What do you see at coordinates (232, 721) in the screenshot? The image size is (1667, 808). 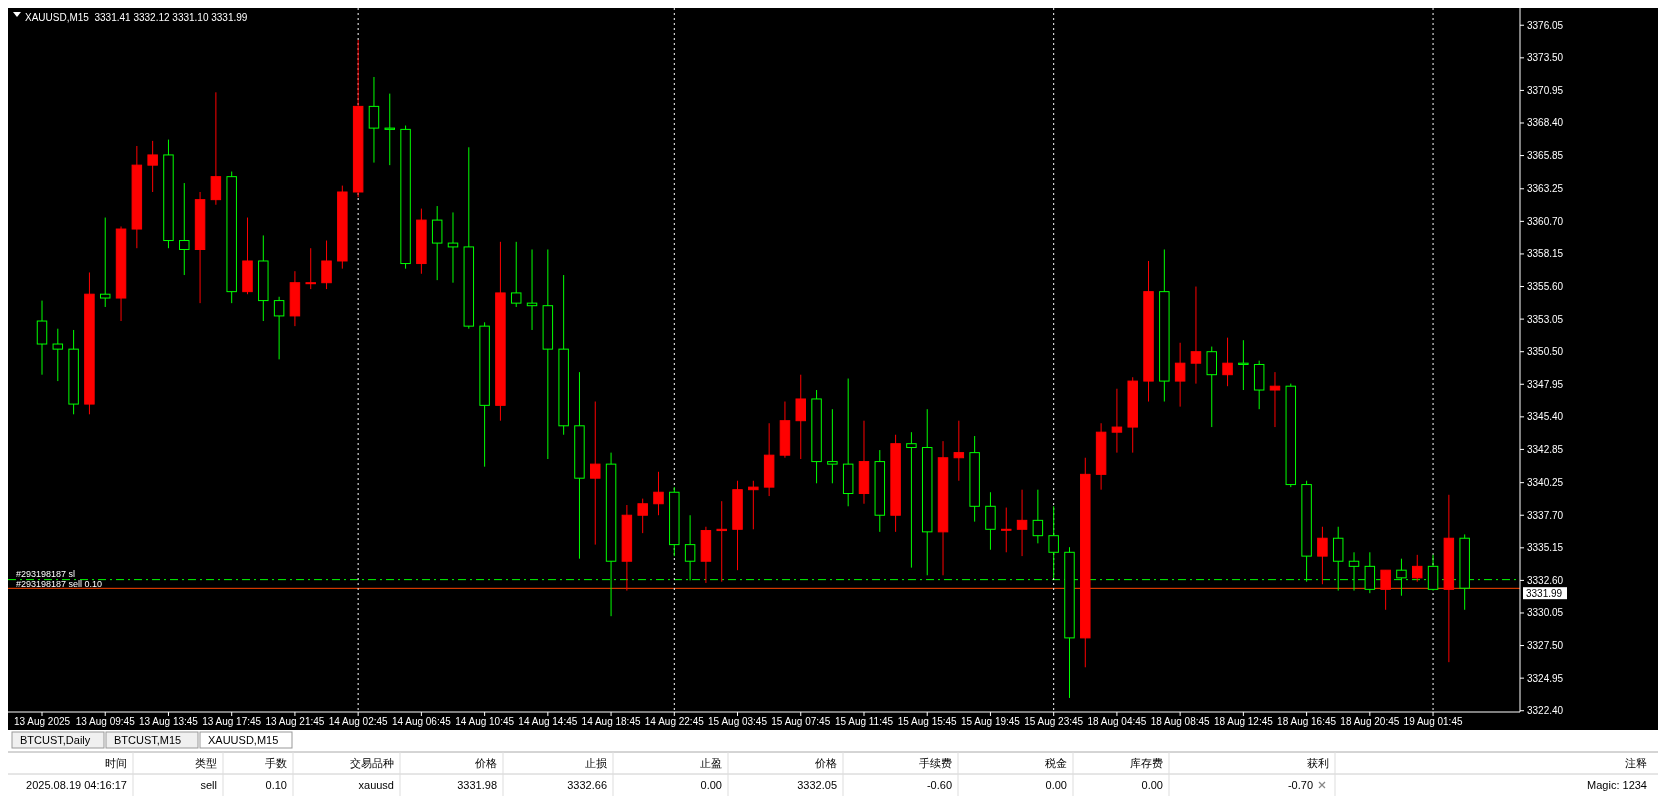 I see `x-tick-label: 13 Aug 17:45` at bounding box center [232, 721].